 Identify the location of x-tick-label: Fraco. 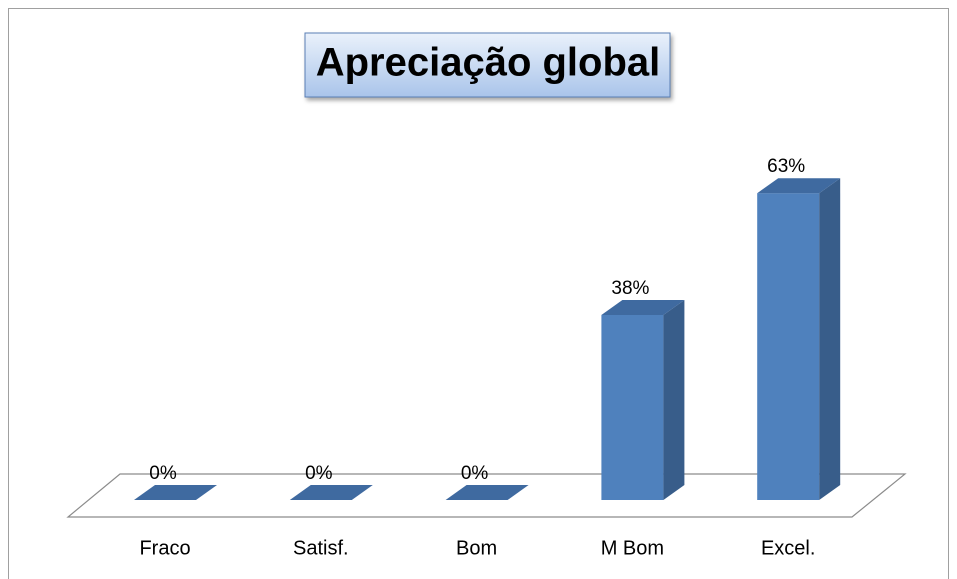
(164, 548).